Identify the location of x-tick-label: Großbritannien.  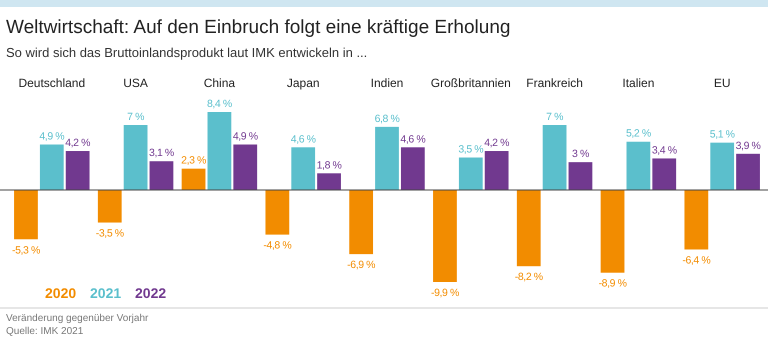
(470, 83).